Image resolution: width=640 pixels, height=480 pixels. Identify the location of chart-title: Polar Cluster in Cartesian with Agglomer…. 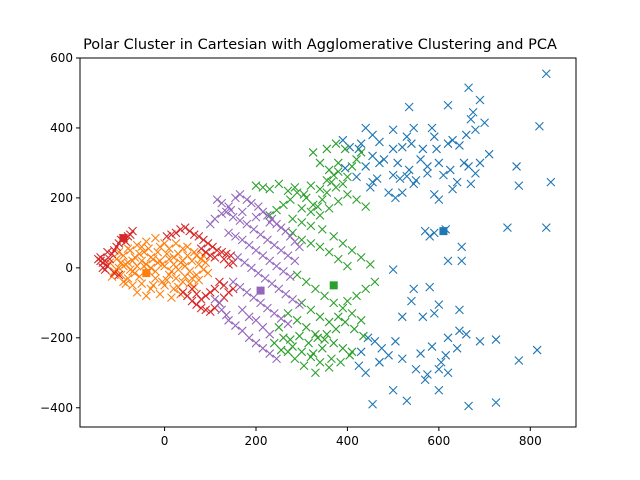
(320, 45).